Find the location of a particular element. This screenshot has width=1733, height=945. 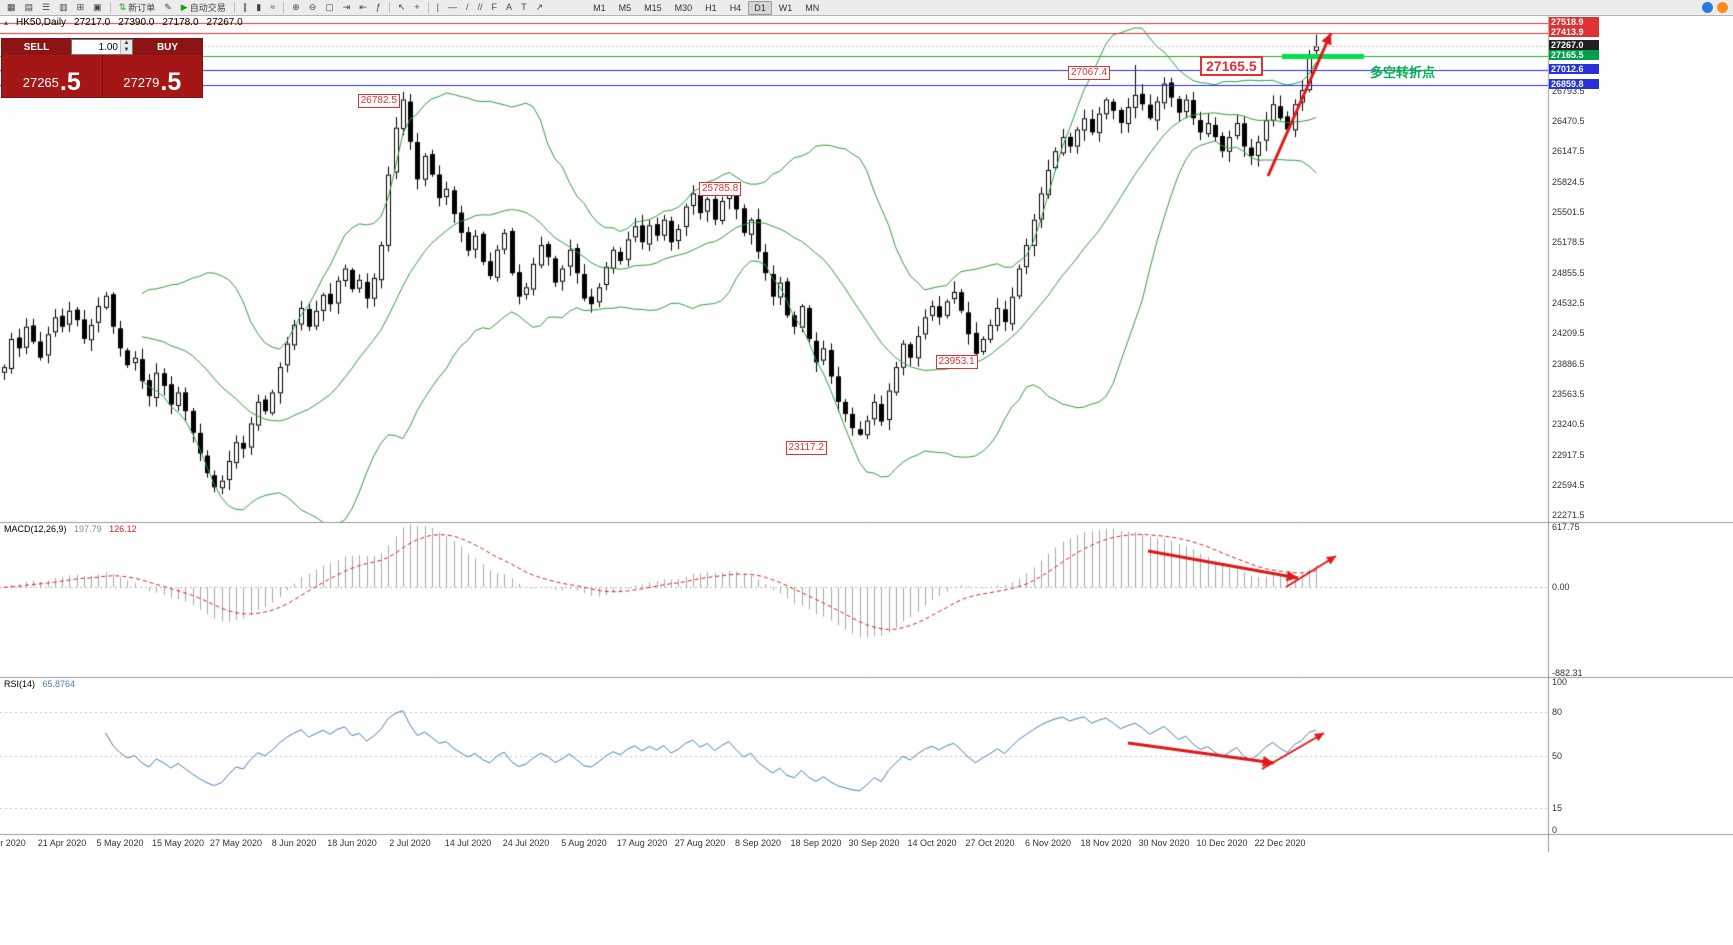

macd-axis-label: 617.75 is located at coordinates (1566, 527).